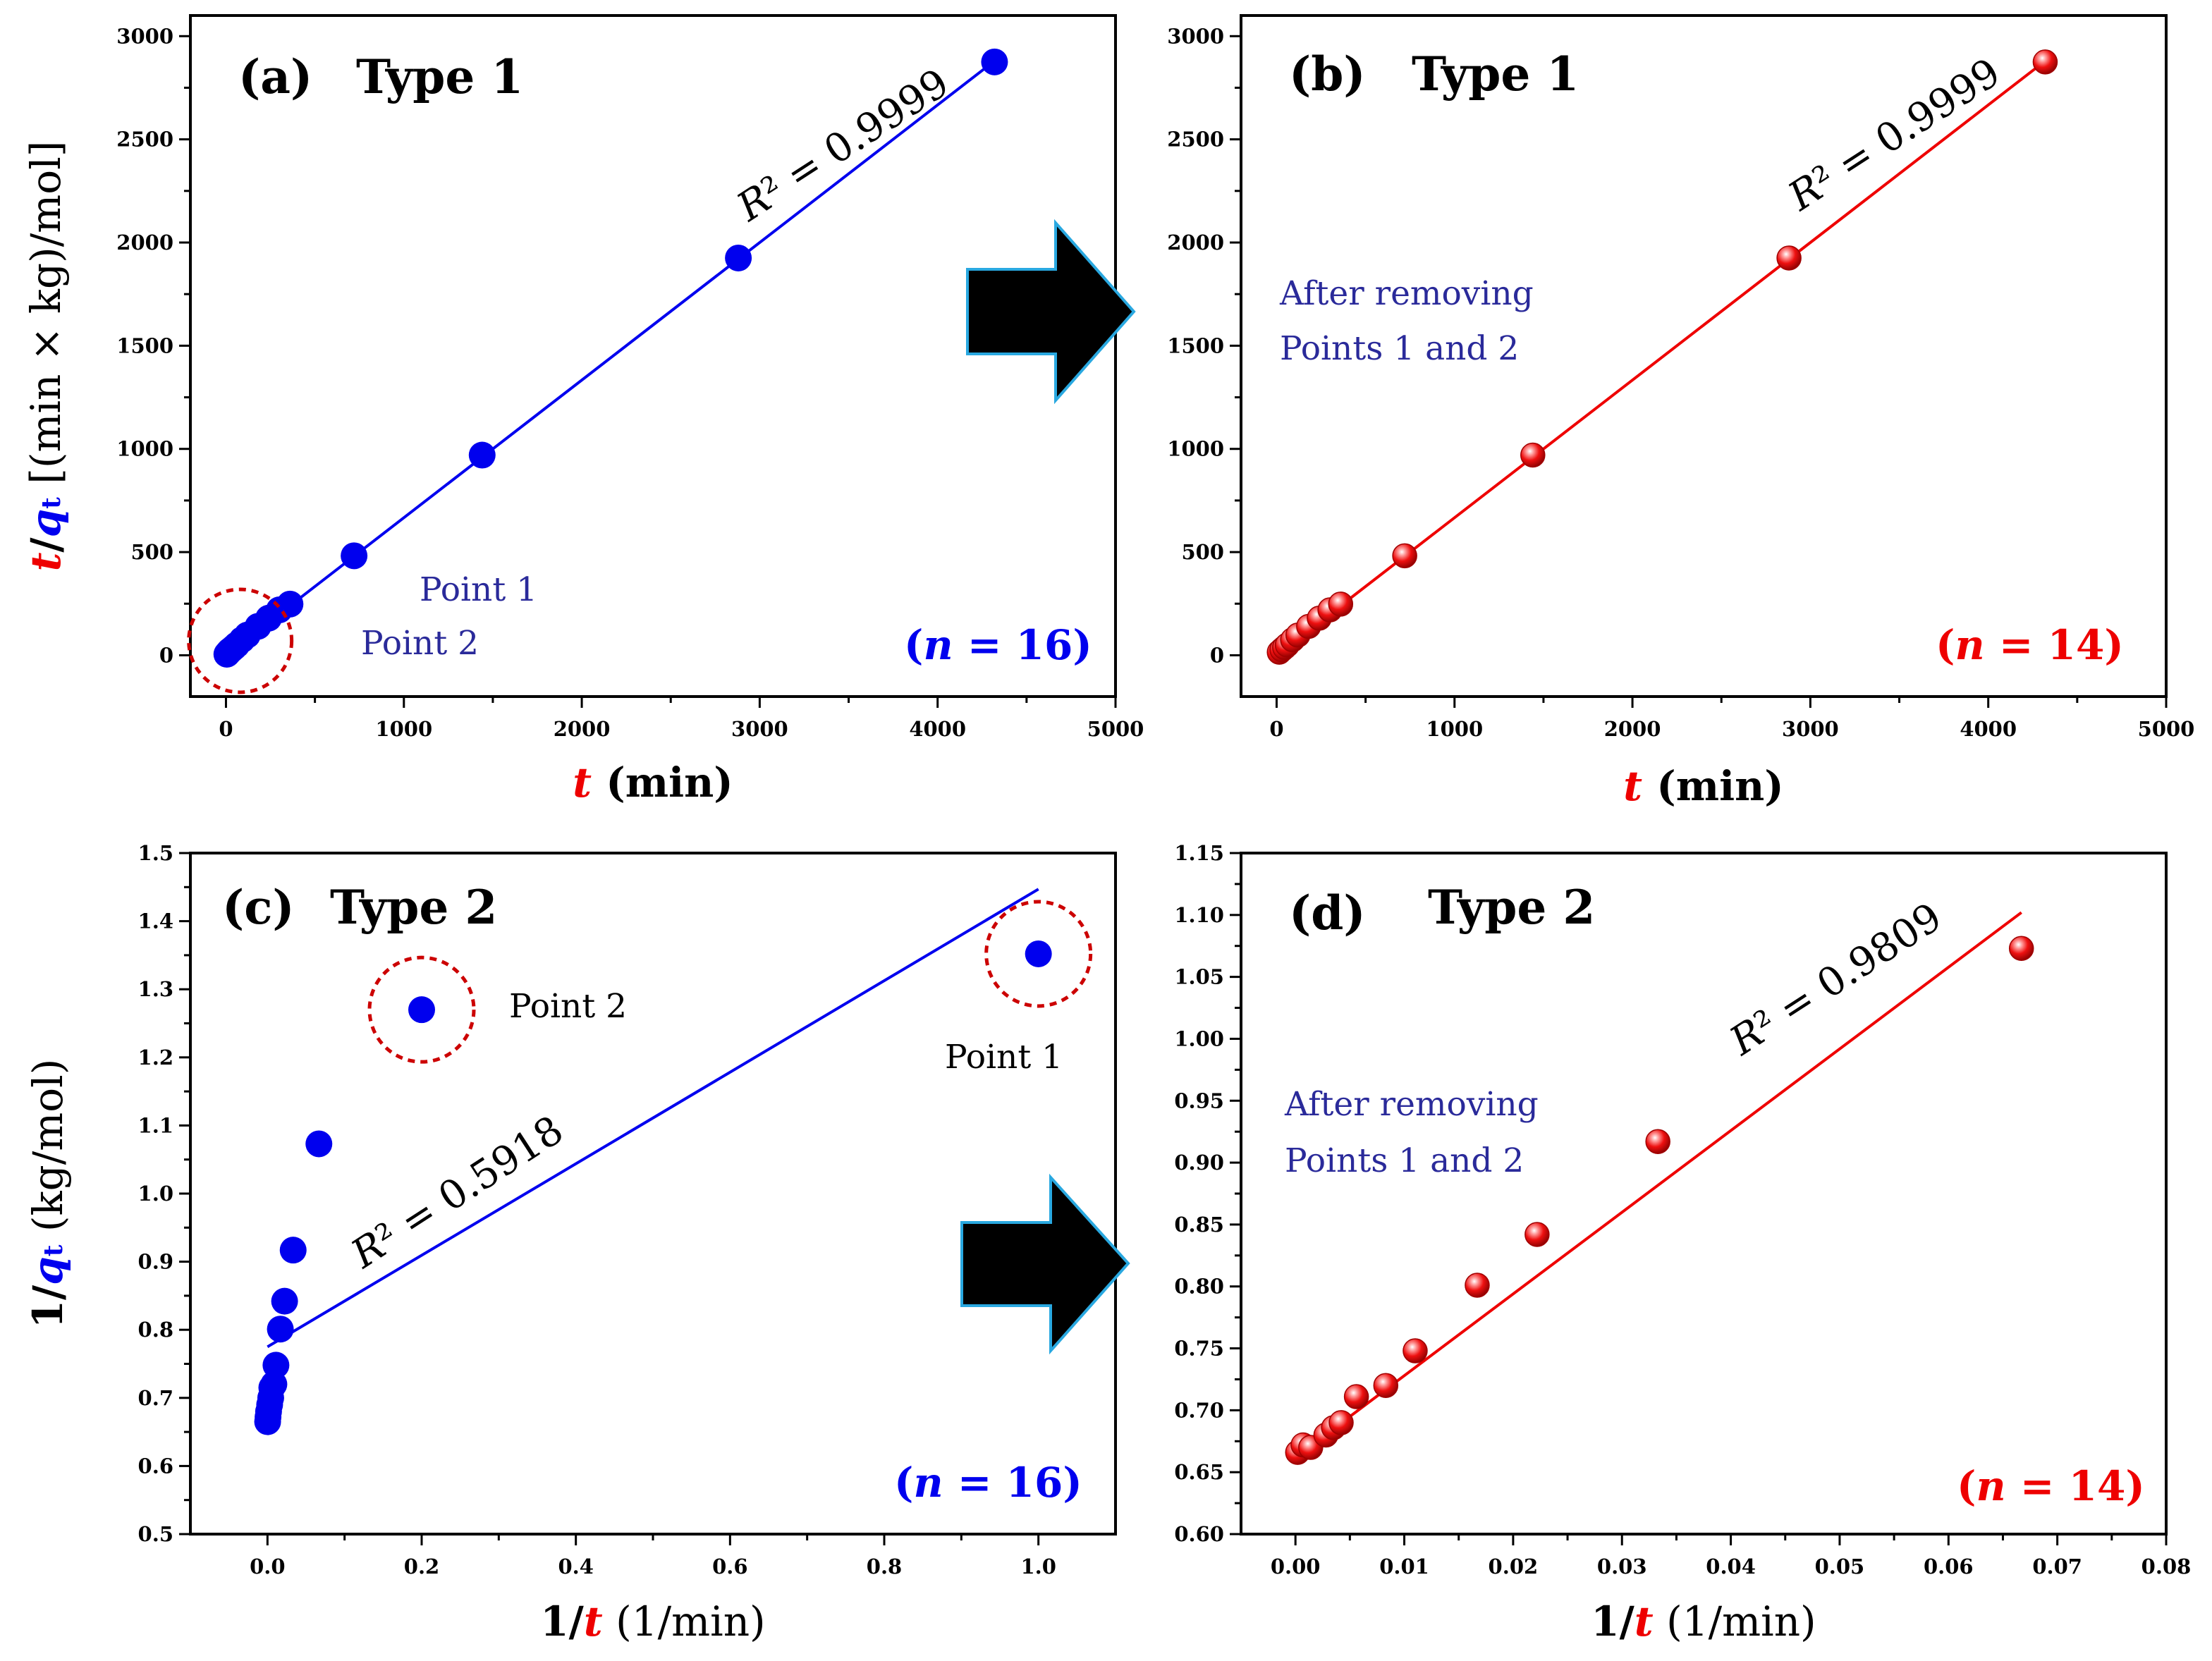 The height and width of the screenshot is (1661, 2212). What do you see at coordinates (1949, 1567) in the screenshot?
I see `x-tick-label: 0.06` at bounding box center [1949, 1567].